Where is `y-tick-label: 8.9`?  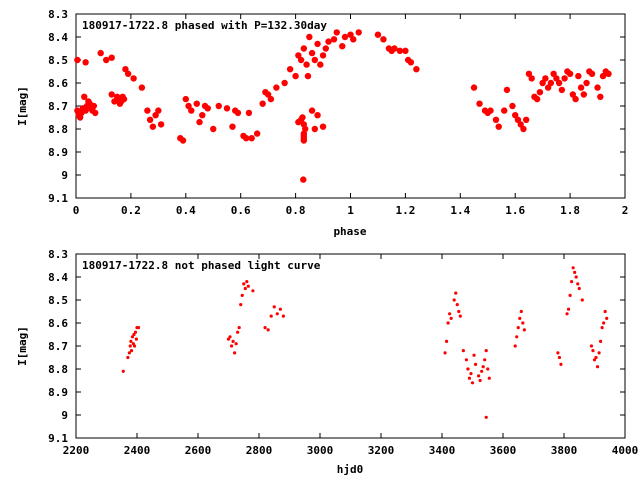 y-tick-label: 8.9 is located at coordinates (58, 392).